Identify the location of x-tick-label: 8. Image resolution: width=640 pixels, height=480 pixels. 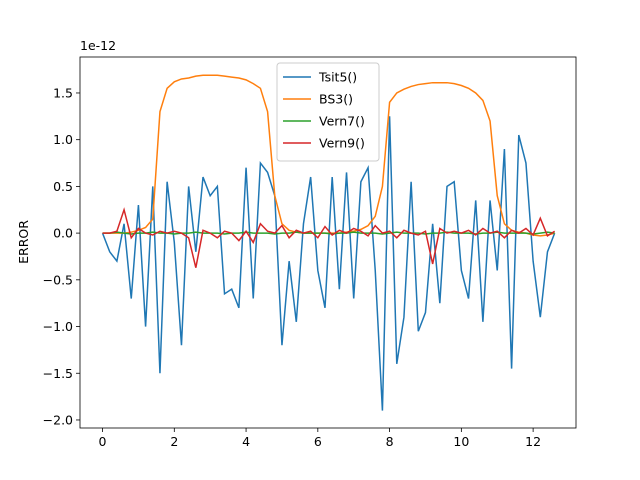
(390, 441).